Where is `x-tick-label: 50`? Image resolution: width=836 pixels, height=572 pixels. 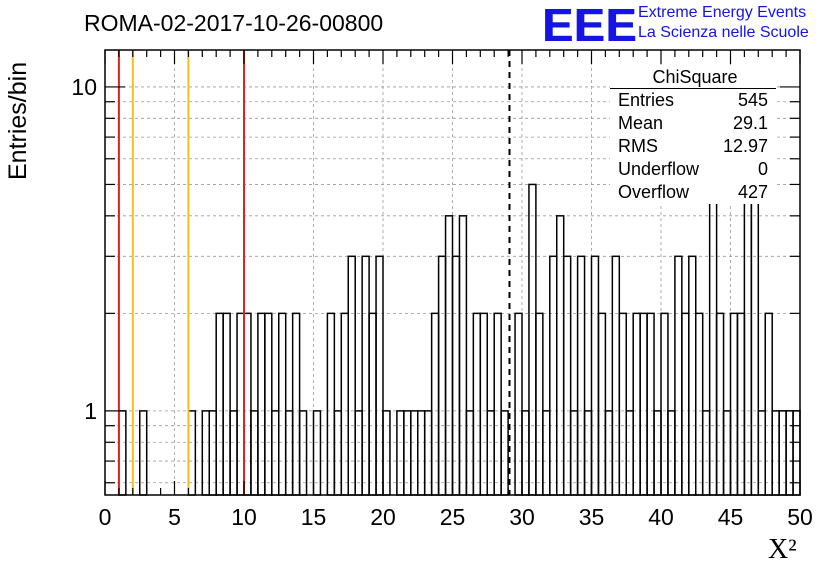
x-tick-label: 50 is located at coordinates (800, 517).